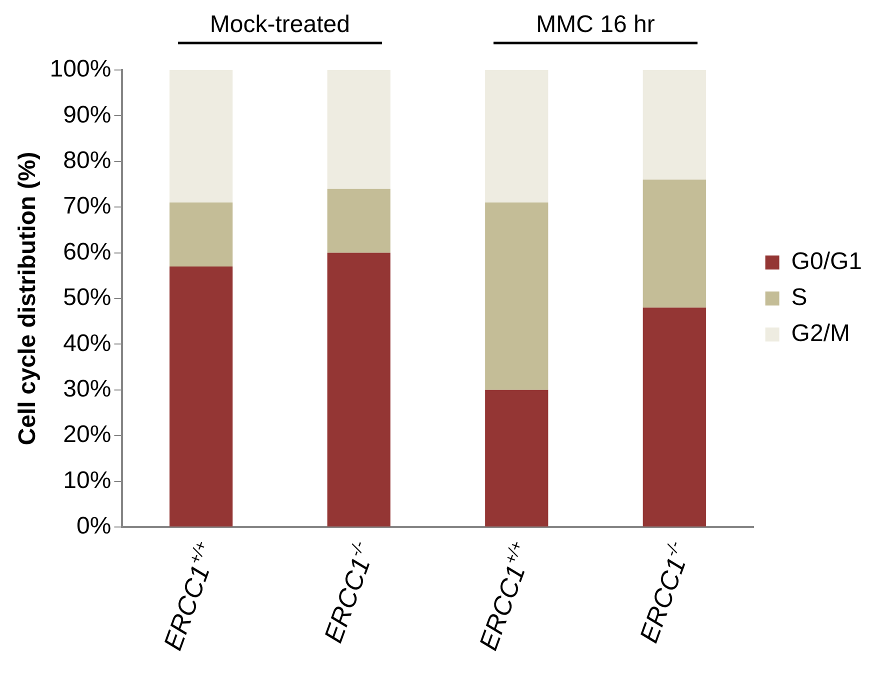  Describe the element at coordinates (87, 114) in the screenshot. I see `y-tick-label: 90%` at that location.